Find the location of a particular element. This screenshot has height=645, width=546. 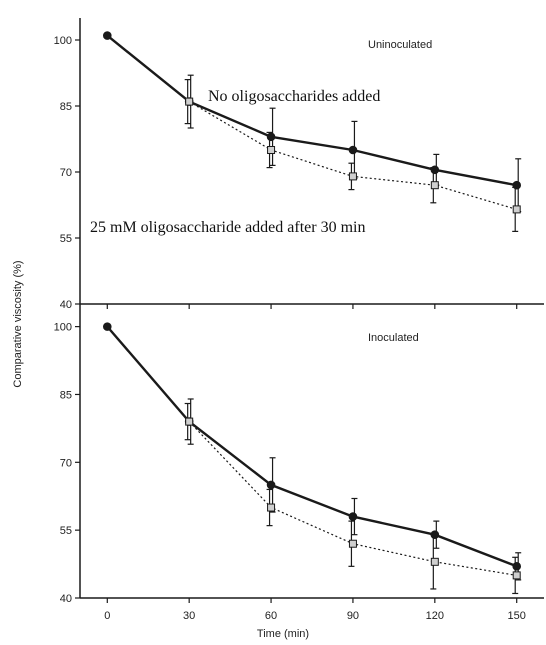

series-oligo-25mm-upper is located at coordinates (352, 155).